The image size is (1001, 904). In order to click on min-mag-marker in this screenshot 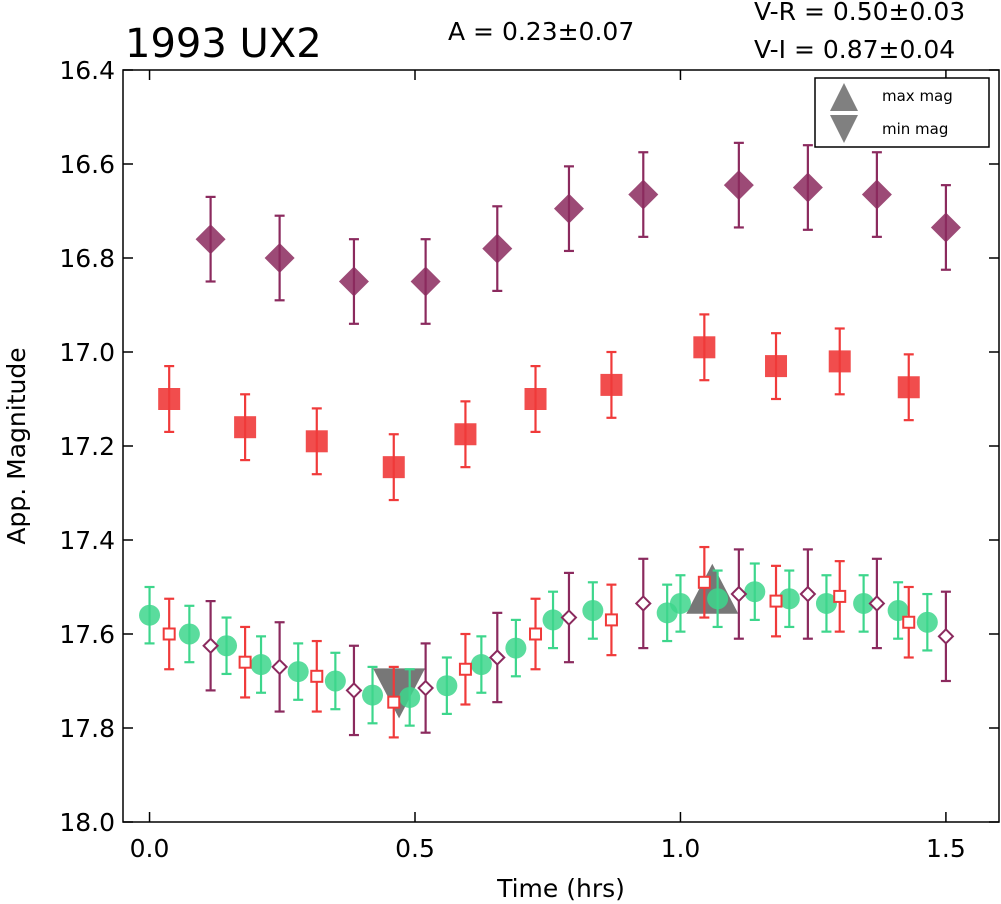, I will do `click(399, 693)`.